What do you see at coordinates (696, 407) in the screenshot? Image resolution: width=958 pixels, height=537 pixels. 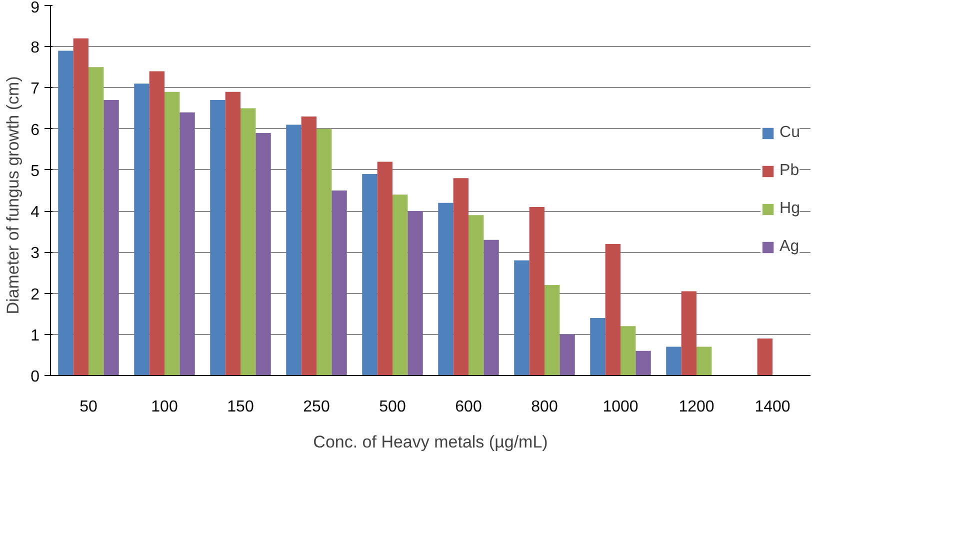 I see `x-tick-label: 1200` at bounding box center [696, 407].